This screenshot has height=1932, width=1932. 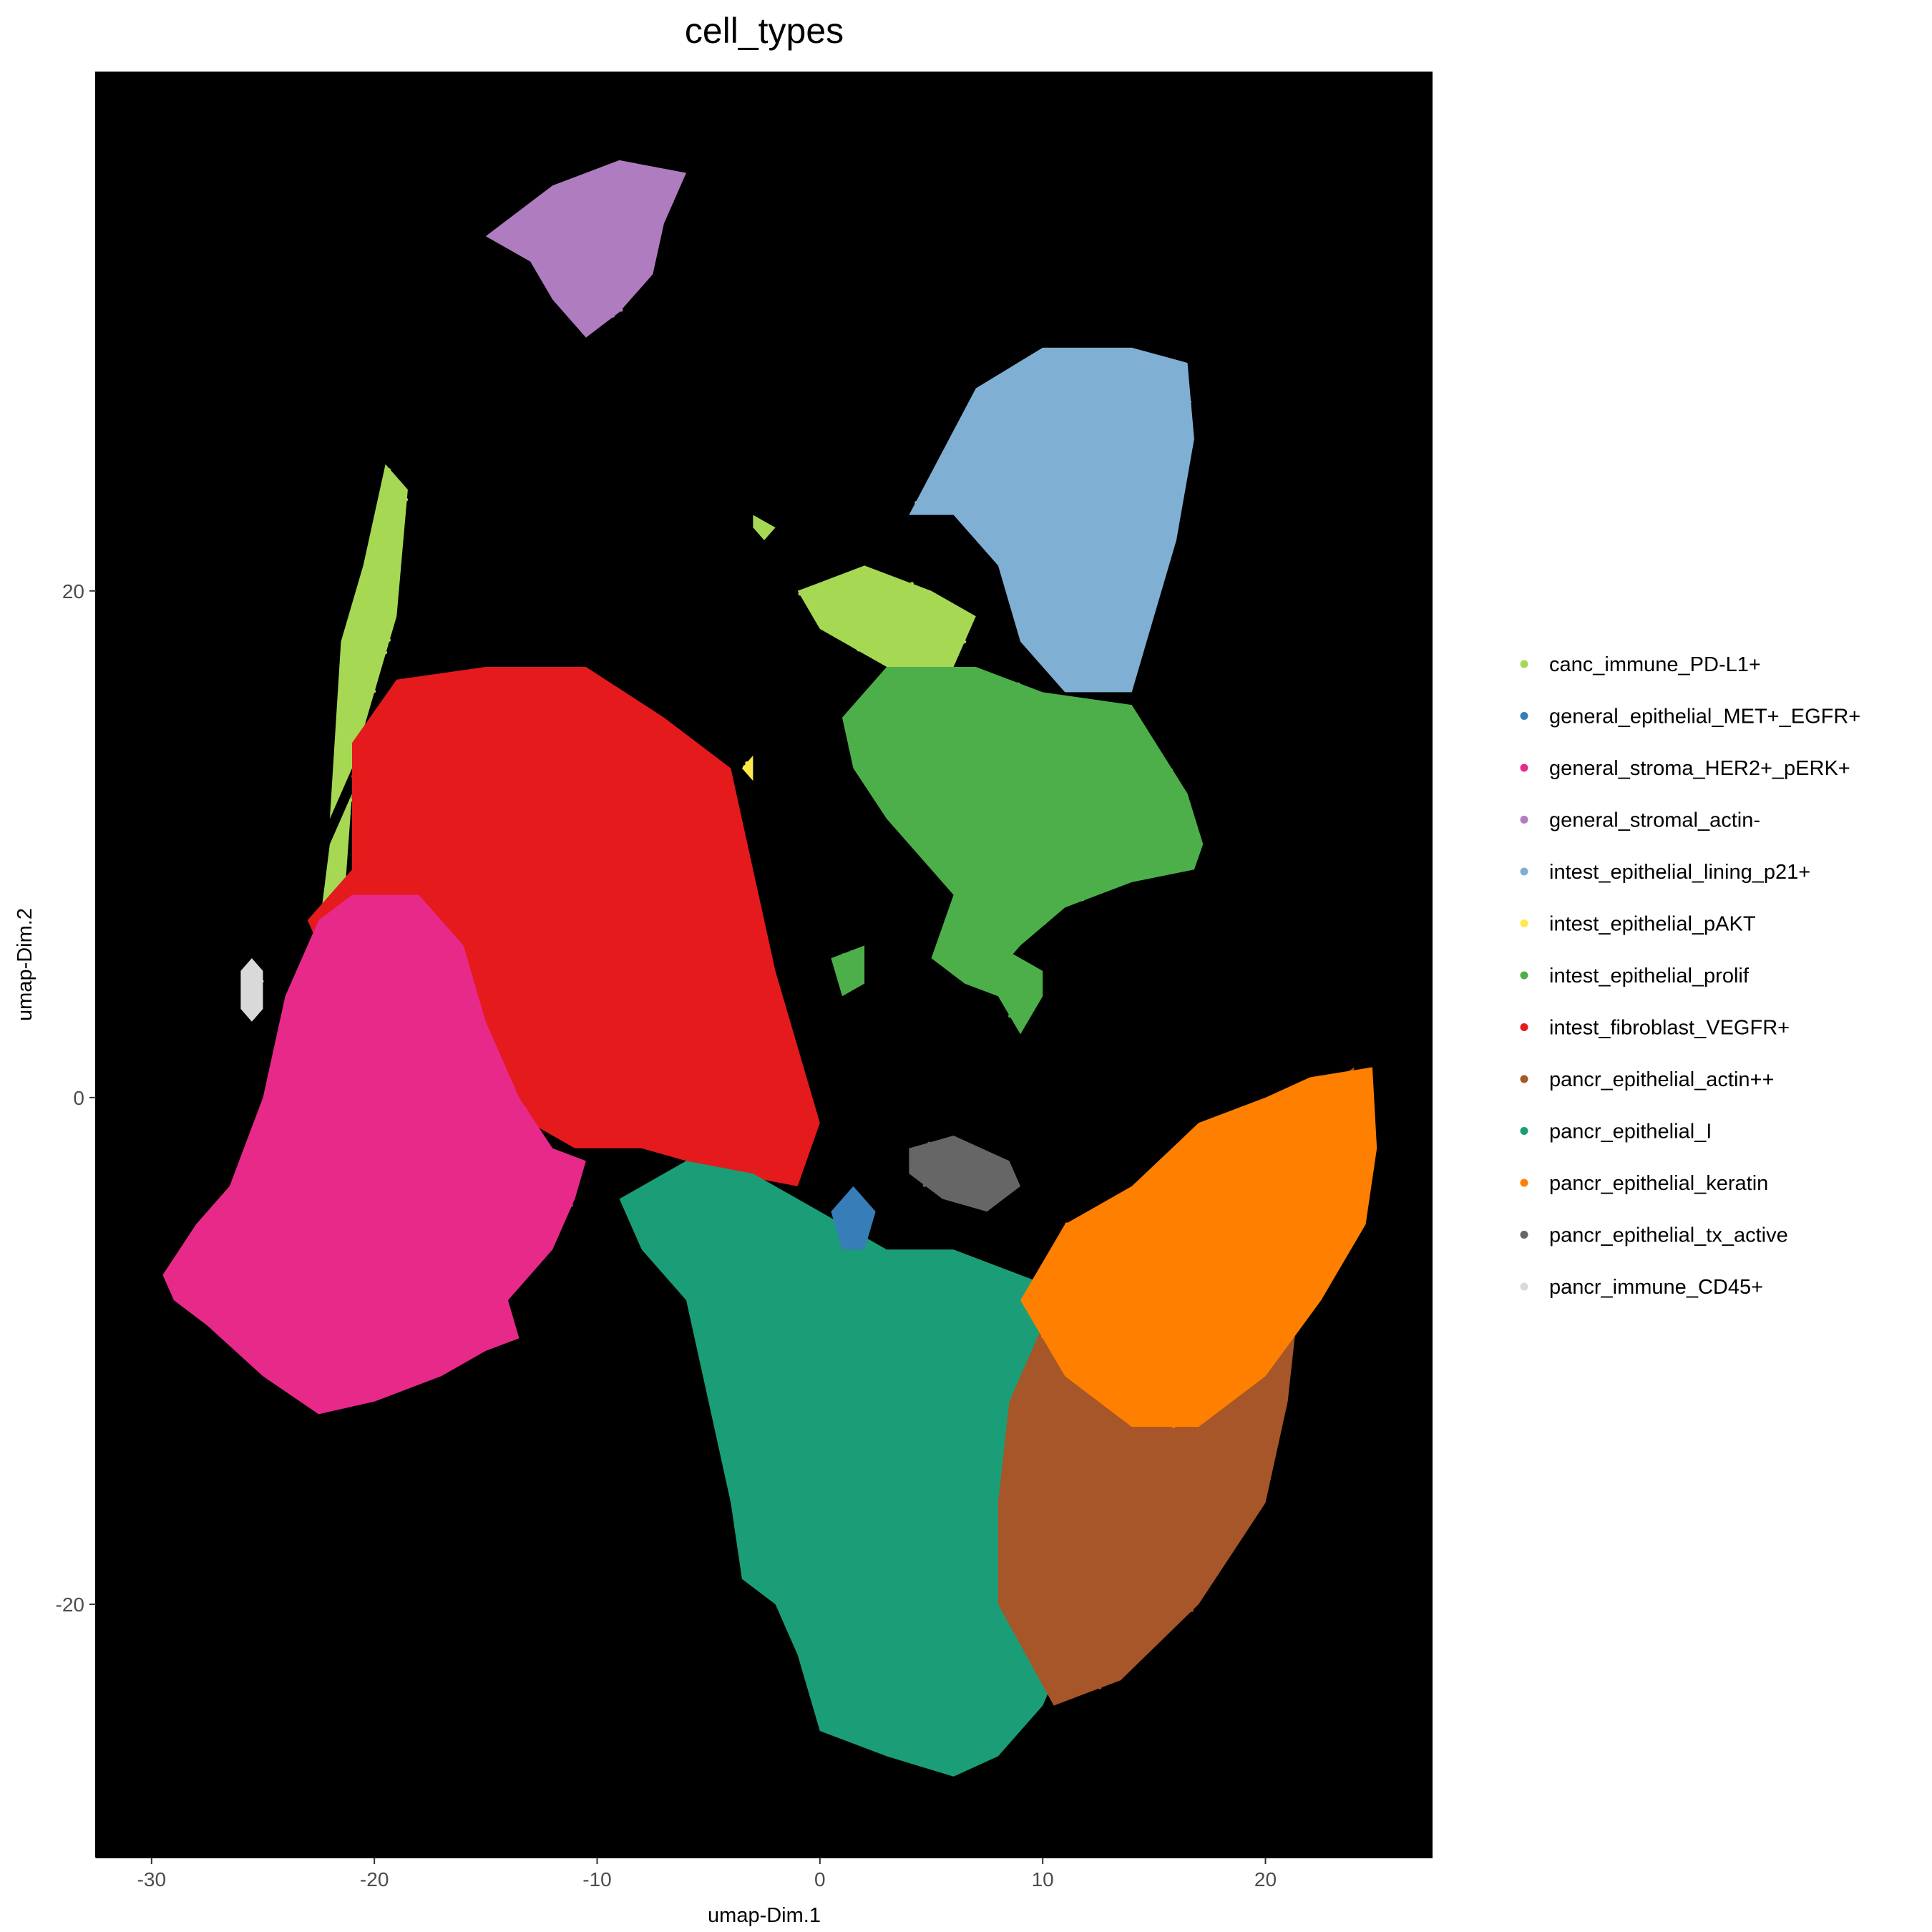 I want to click on legend-label: general_stromal_actin-, so click(x=1654, y=820).